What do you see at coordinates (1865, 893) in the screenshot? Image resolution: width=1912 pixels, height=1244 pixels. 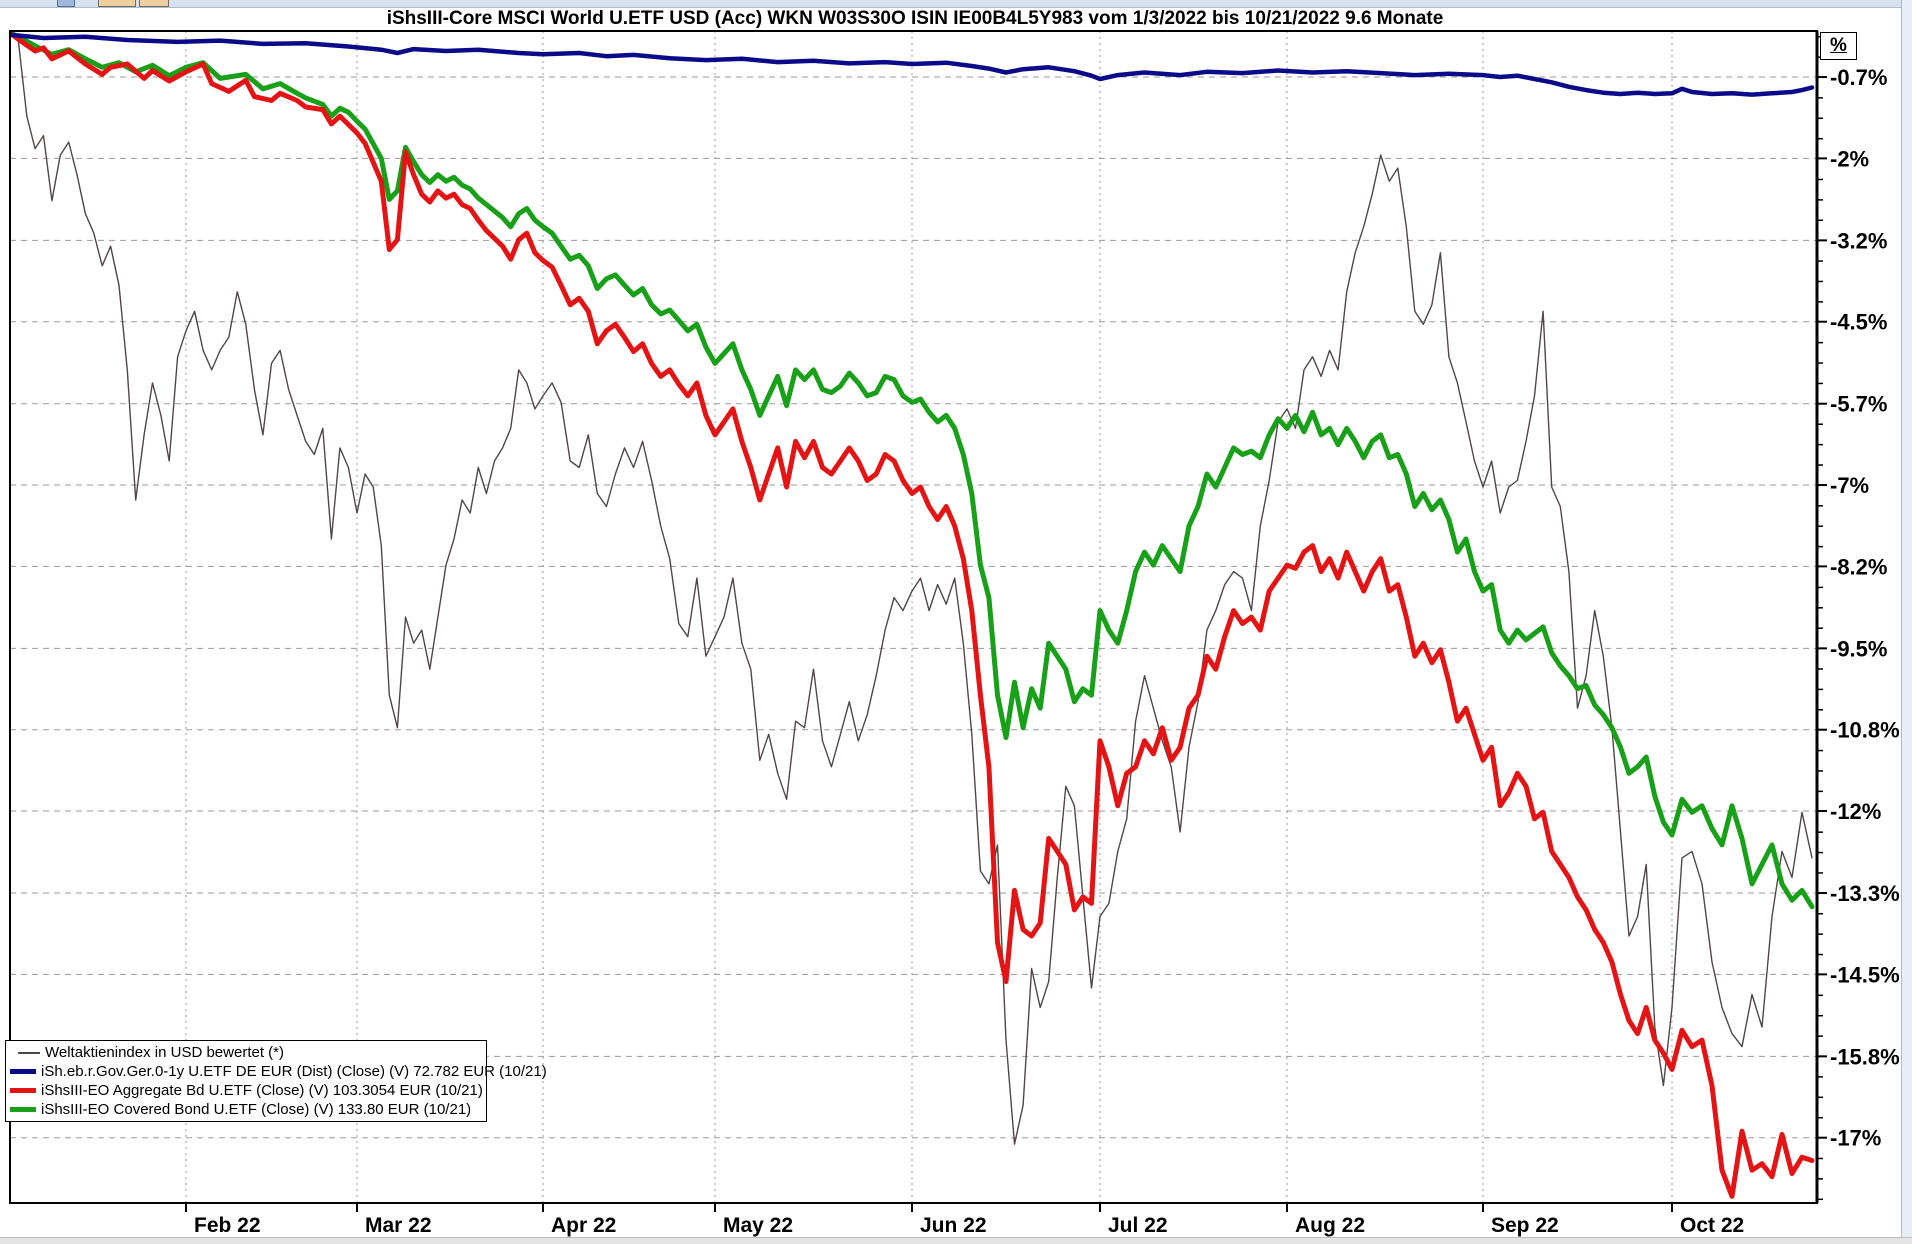 I see `y-tick-label: -13.3%` at bounding box center [1865, 893].